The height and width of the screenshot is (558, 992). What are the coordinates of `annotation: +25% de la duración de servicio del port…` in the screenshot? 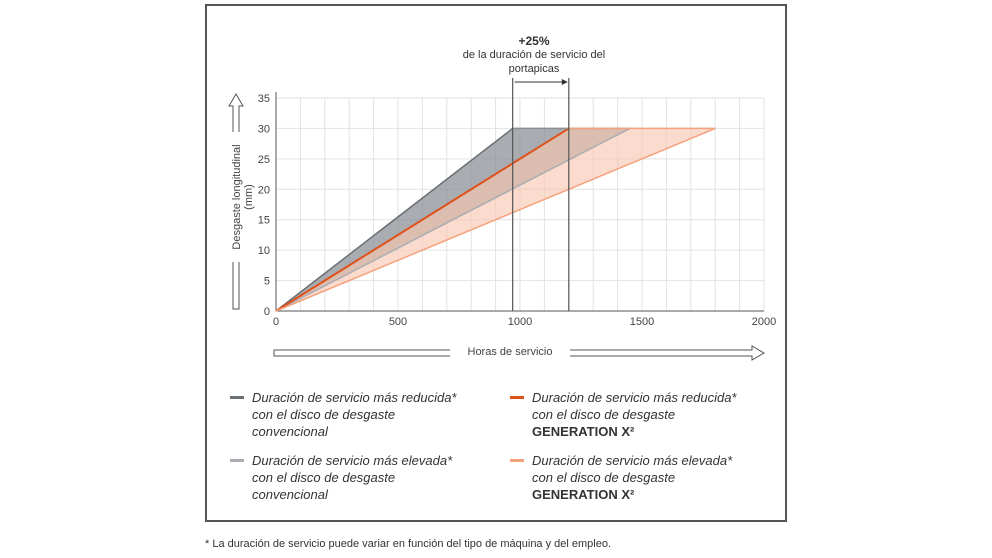 It's located at (534, 55).